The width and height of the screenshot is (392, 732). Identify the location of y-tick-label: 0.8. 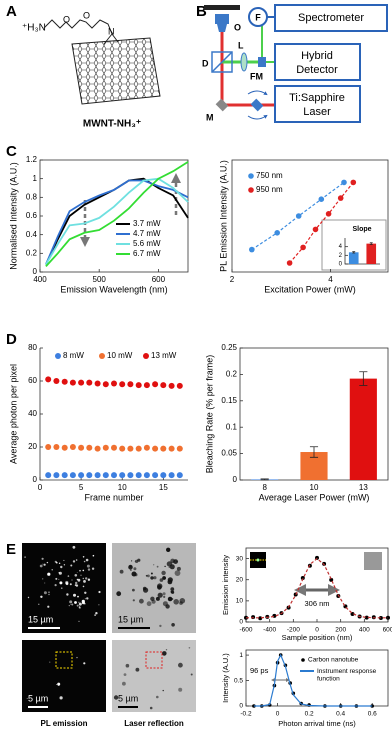
(32, 196).